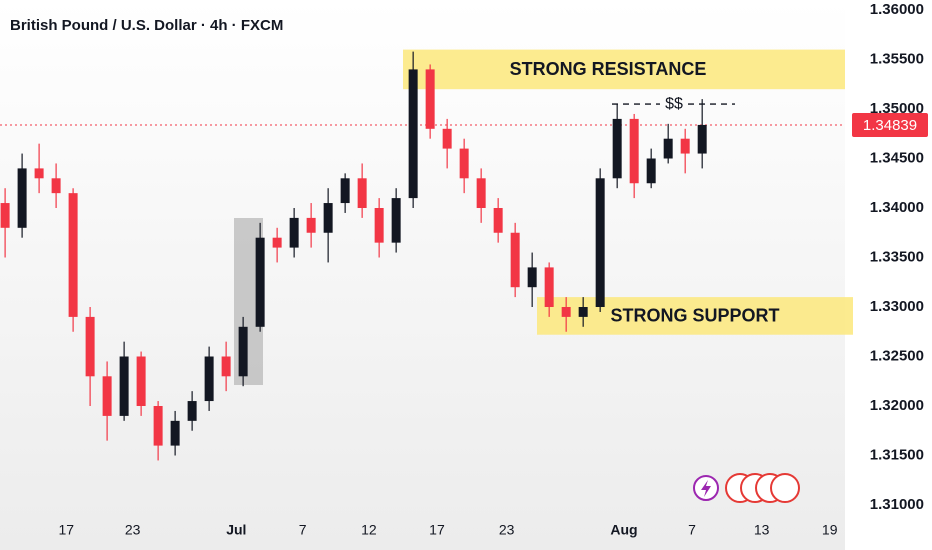 The image size is (932, 550). Describe the element at coordinates (146, 25) in the screenshot. I see `chart-title: British Pound / U.S. Dollar · 4h · FXCM` at that location.